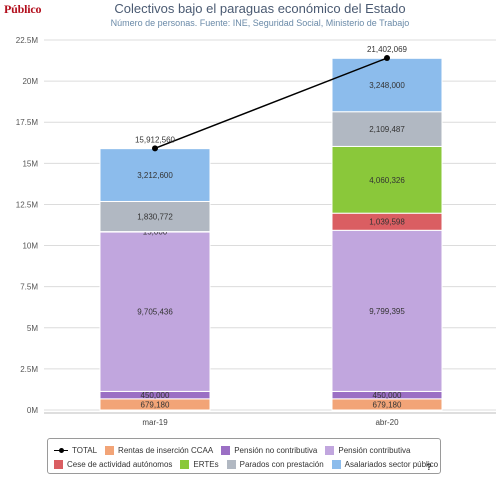 Image resolution: width=500 pixels, height=484 pixels. I want to click on legend-item-pension-no-contributiva: Pensión no contributiva, so click(269, 450).